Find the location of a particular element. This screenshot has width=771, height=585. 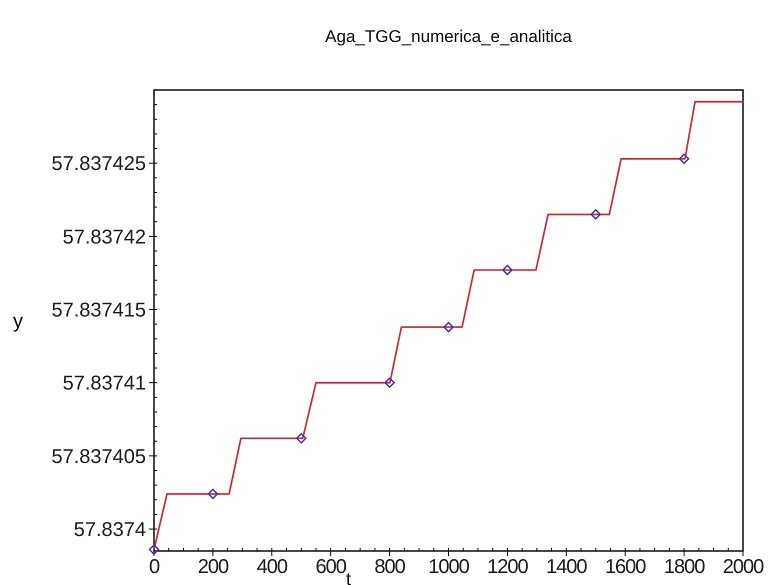

y-axis-title: y is located at coordinates (18, 321).